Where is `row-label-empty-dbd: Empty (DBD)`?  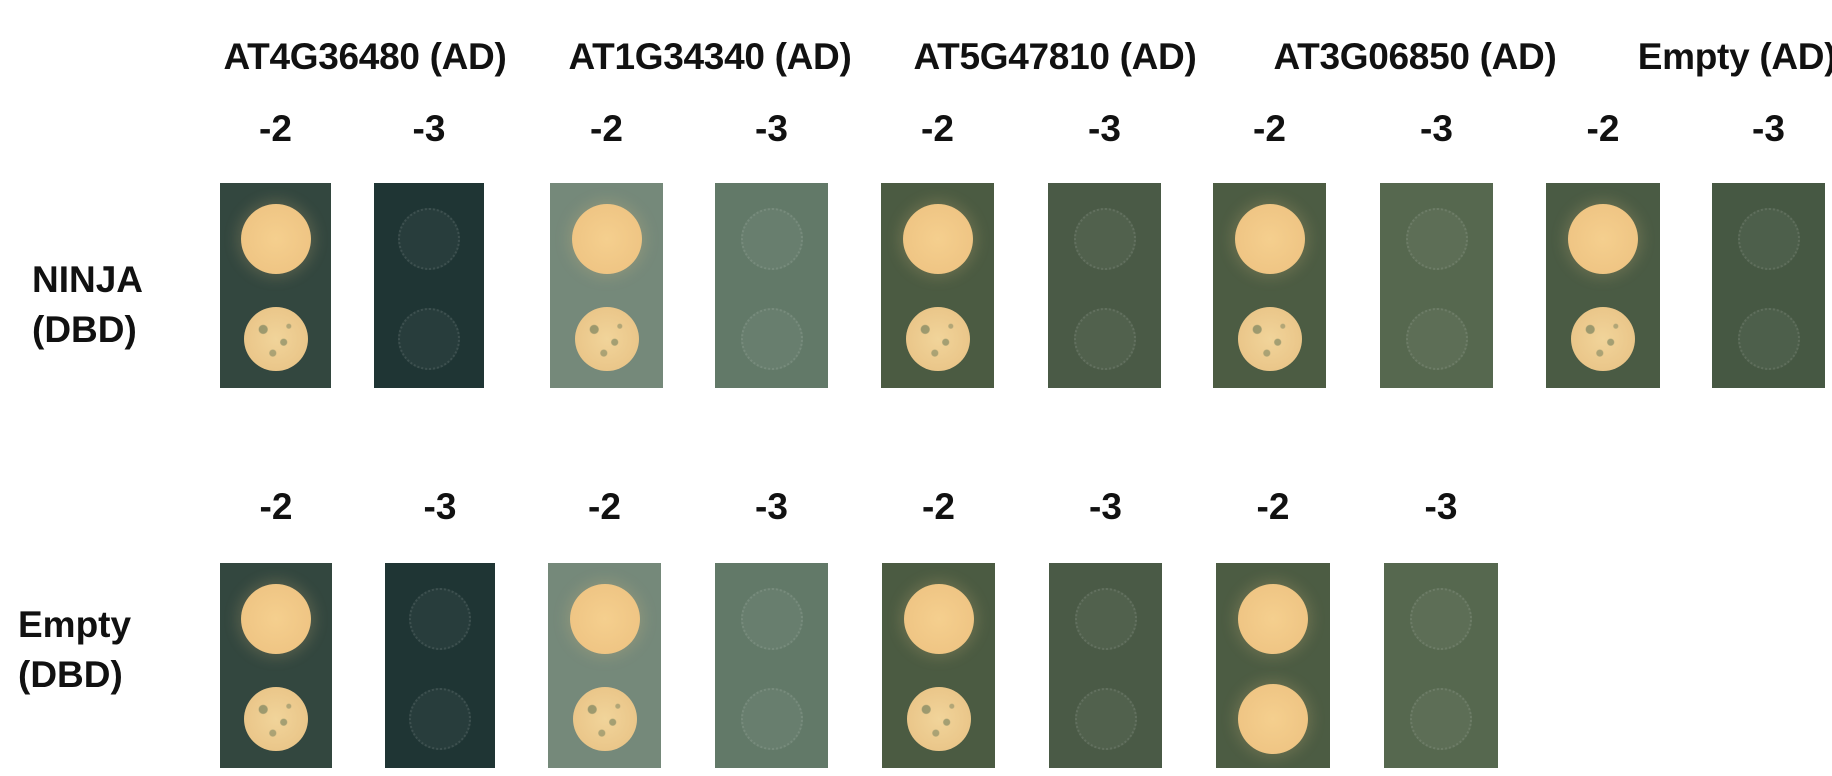 row-label-empty-dbd: Empty (DBD) is located at coordinates (74, 650).